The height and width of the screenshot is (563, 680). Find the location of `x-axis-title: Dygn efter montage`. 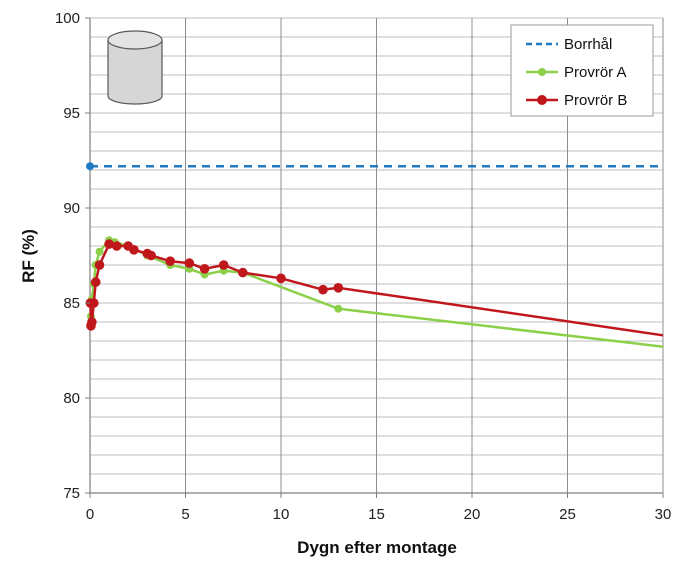

x-axis-title: Dygn efter montage is located at coordinates (377, 547).